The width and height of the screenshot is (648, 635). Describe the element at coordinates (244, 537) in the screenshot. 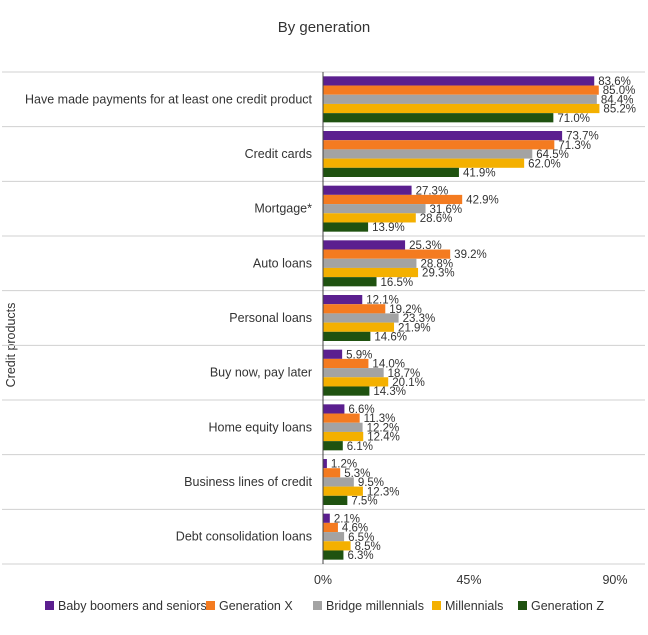

I see `category-label: Debt consolidation loans` at that location.